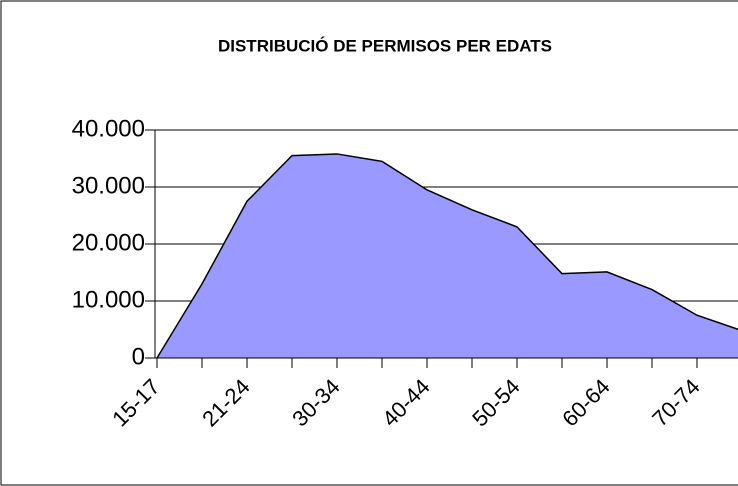 This screenshot has width=738, height=486. I want to click on chart-title: DISTRIBUCIÓ DE PERMISOS PER EDATS, so click(385, 45).